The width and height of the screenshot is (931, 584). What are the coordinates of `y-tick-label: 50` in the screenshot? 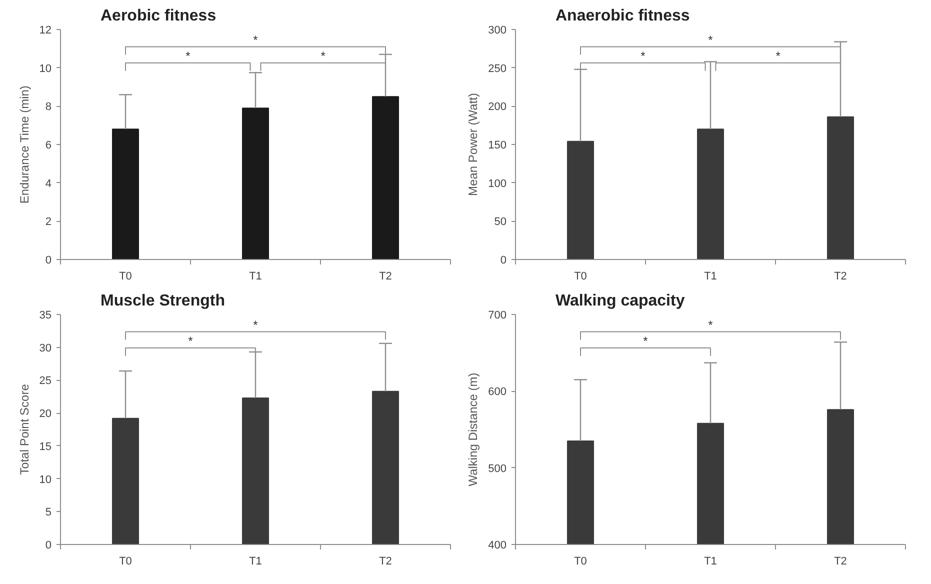 It's located at (500, 222).